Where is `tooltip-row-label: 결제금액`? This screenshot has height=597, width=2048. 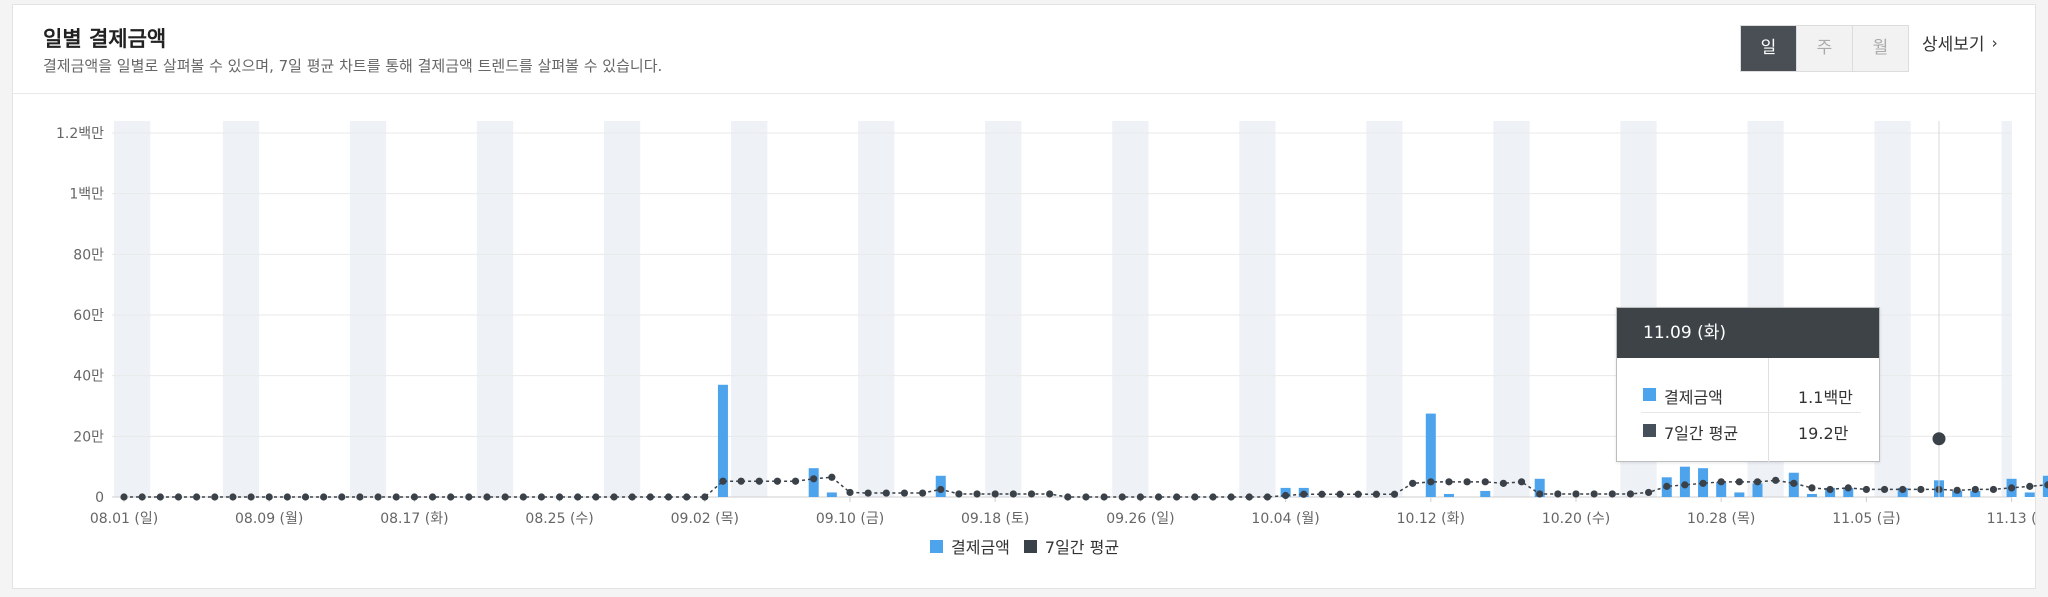
tooltip-row-label: 결제금액 is located at coordinates (1693, 397).